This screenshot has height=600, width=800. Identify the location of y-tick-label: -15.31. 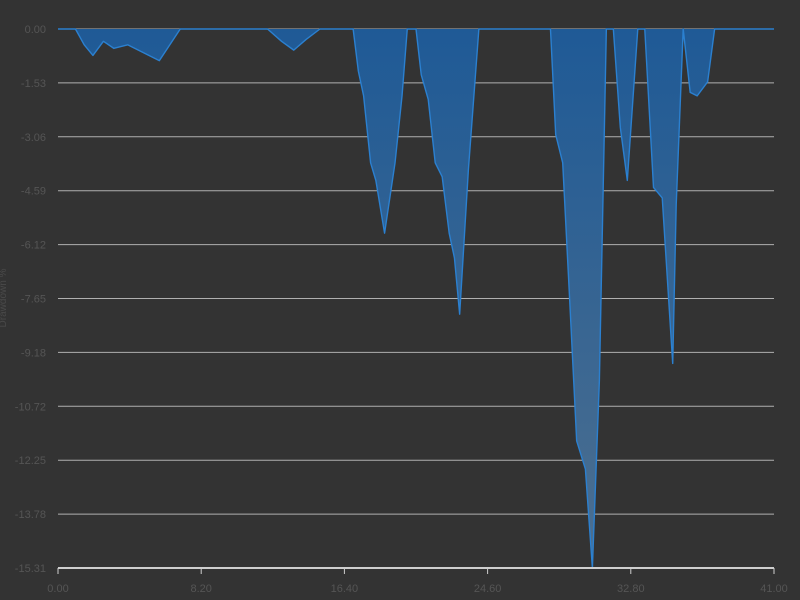
(30, 569).